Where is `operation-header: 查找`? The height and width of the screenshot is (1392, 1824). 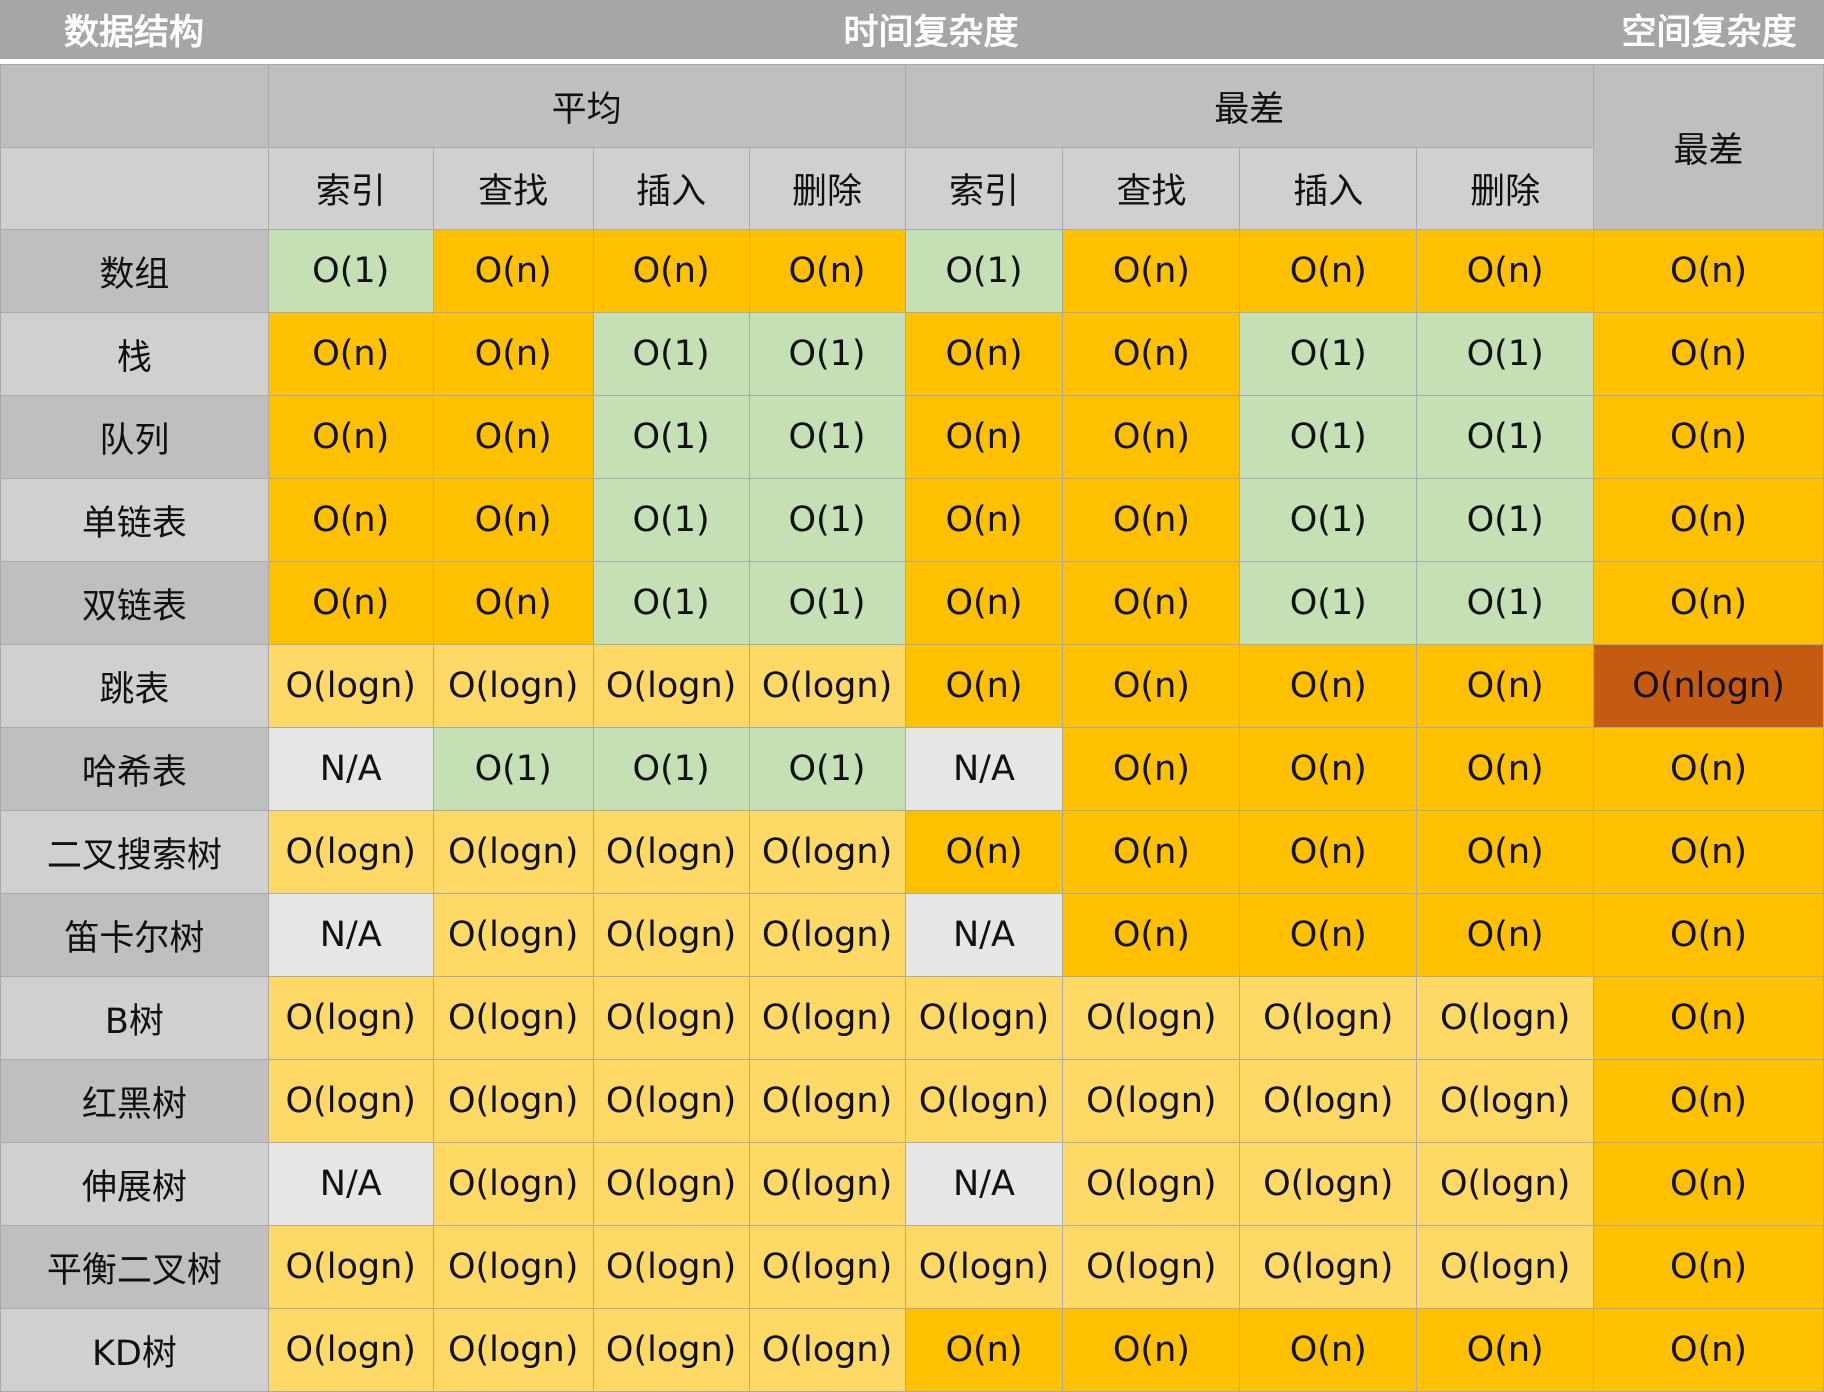 operation-header: 查找 is located at coordinates (1151, 188).